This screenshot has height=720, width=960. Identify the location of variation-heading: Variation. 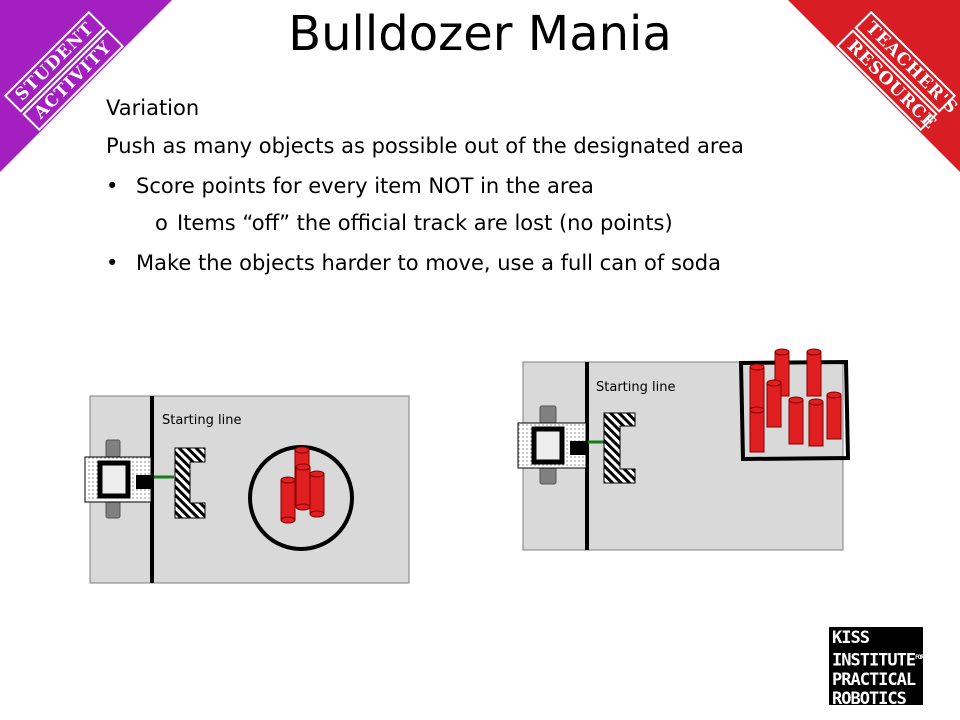
(153, 108).